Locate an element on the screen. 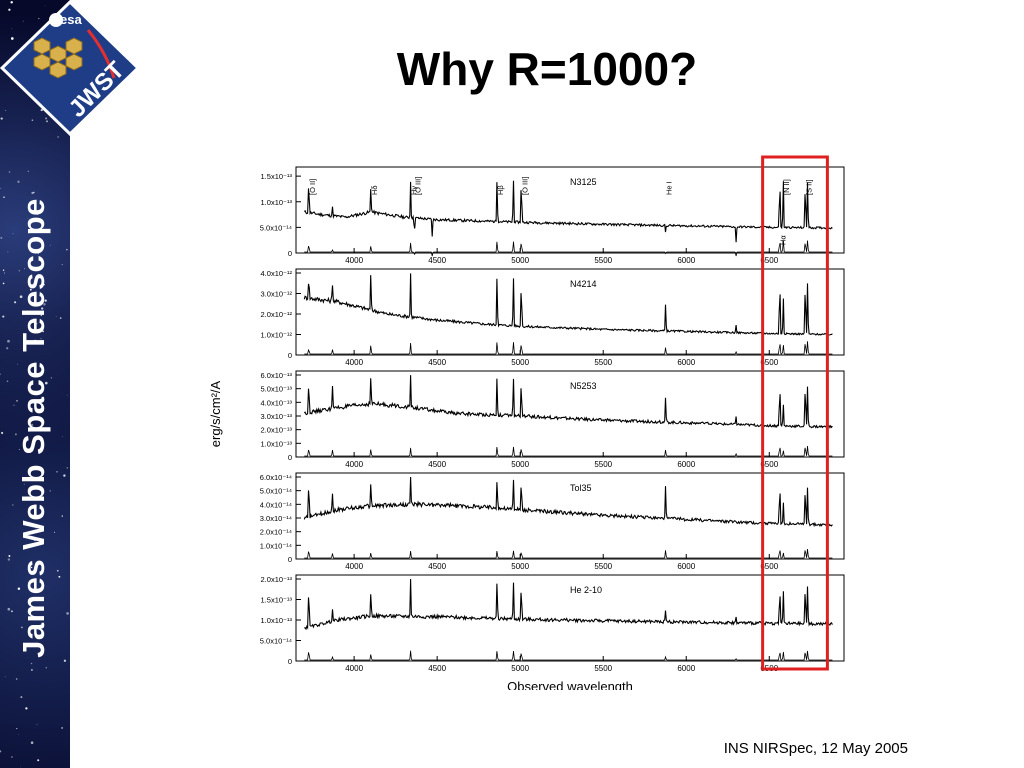 This screenshot has width=1024, height=768. line-annotation: Hβ is located at coordinates (500, 190).